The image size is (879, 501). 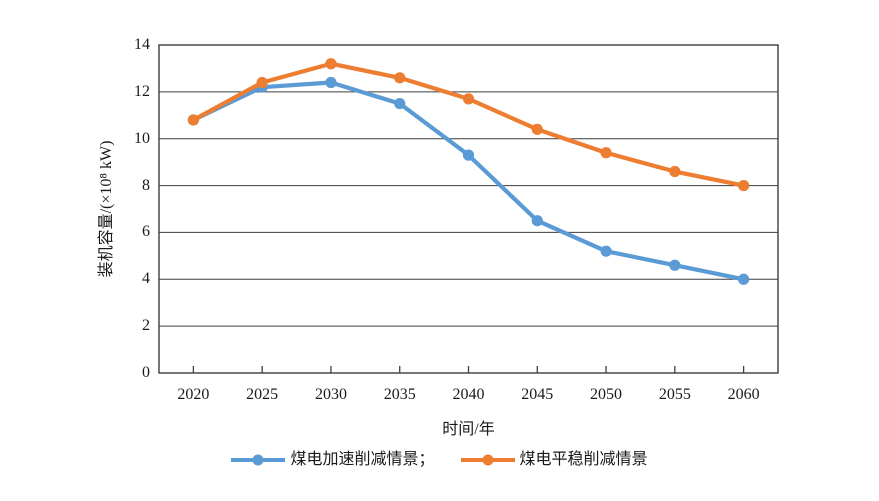 What do you see at coordinates (142, 91) in the screenshot?
I see `y-tick-label: 12` at bounding box center [142, 91].